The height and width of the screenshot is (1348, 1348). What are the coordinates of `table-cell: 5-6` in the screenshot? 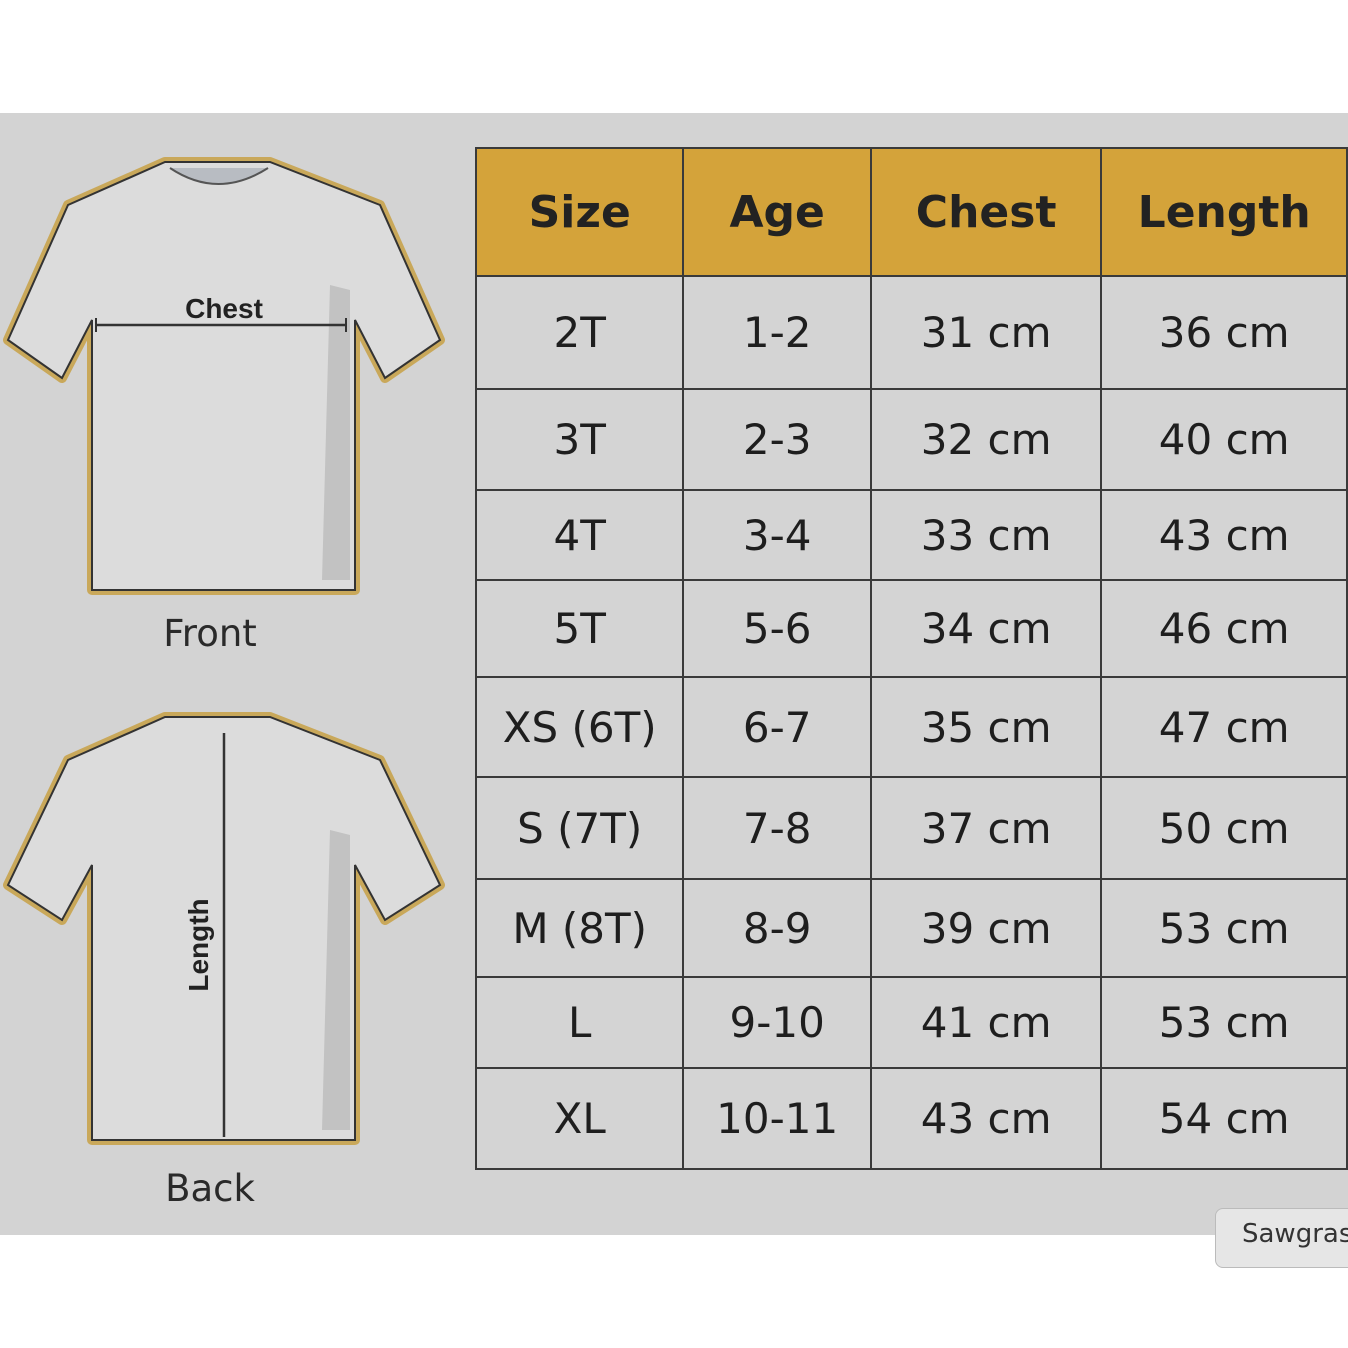 It's located at (777, 628).